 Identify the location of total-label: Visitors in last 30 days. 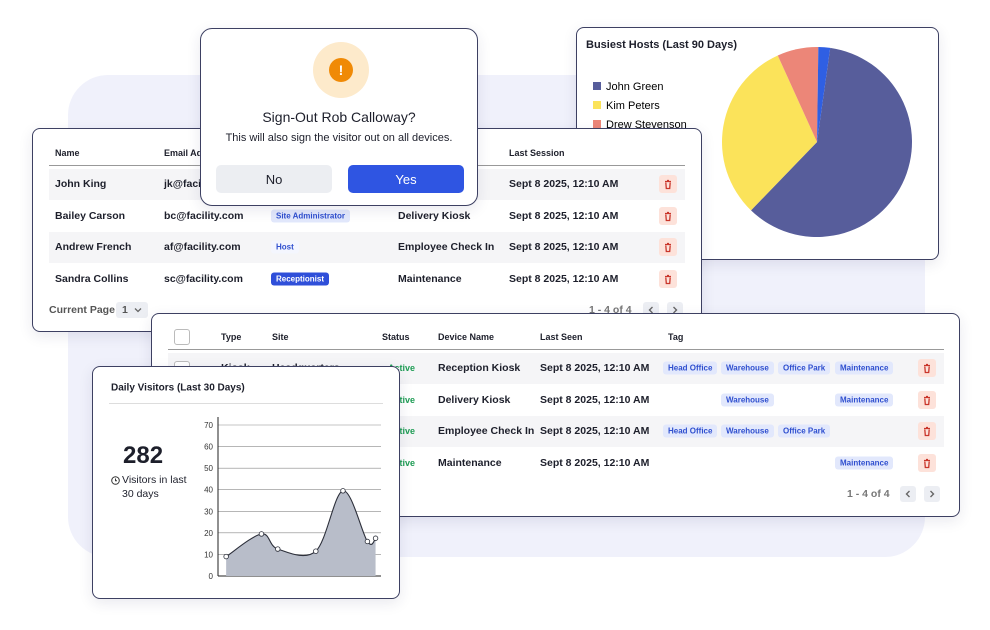
(154, 487).